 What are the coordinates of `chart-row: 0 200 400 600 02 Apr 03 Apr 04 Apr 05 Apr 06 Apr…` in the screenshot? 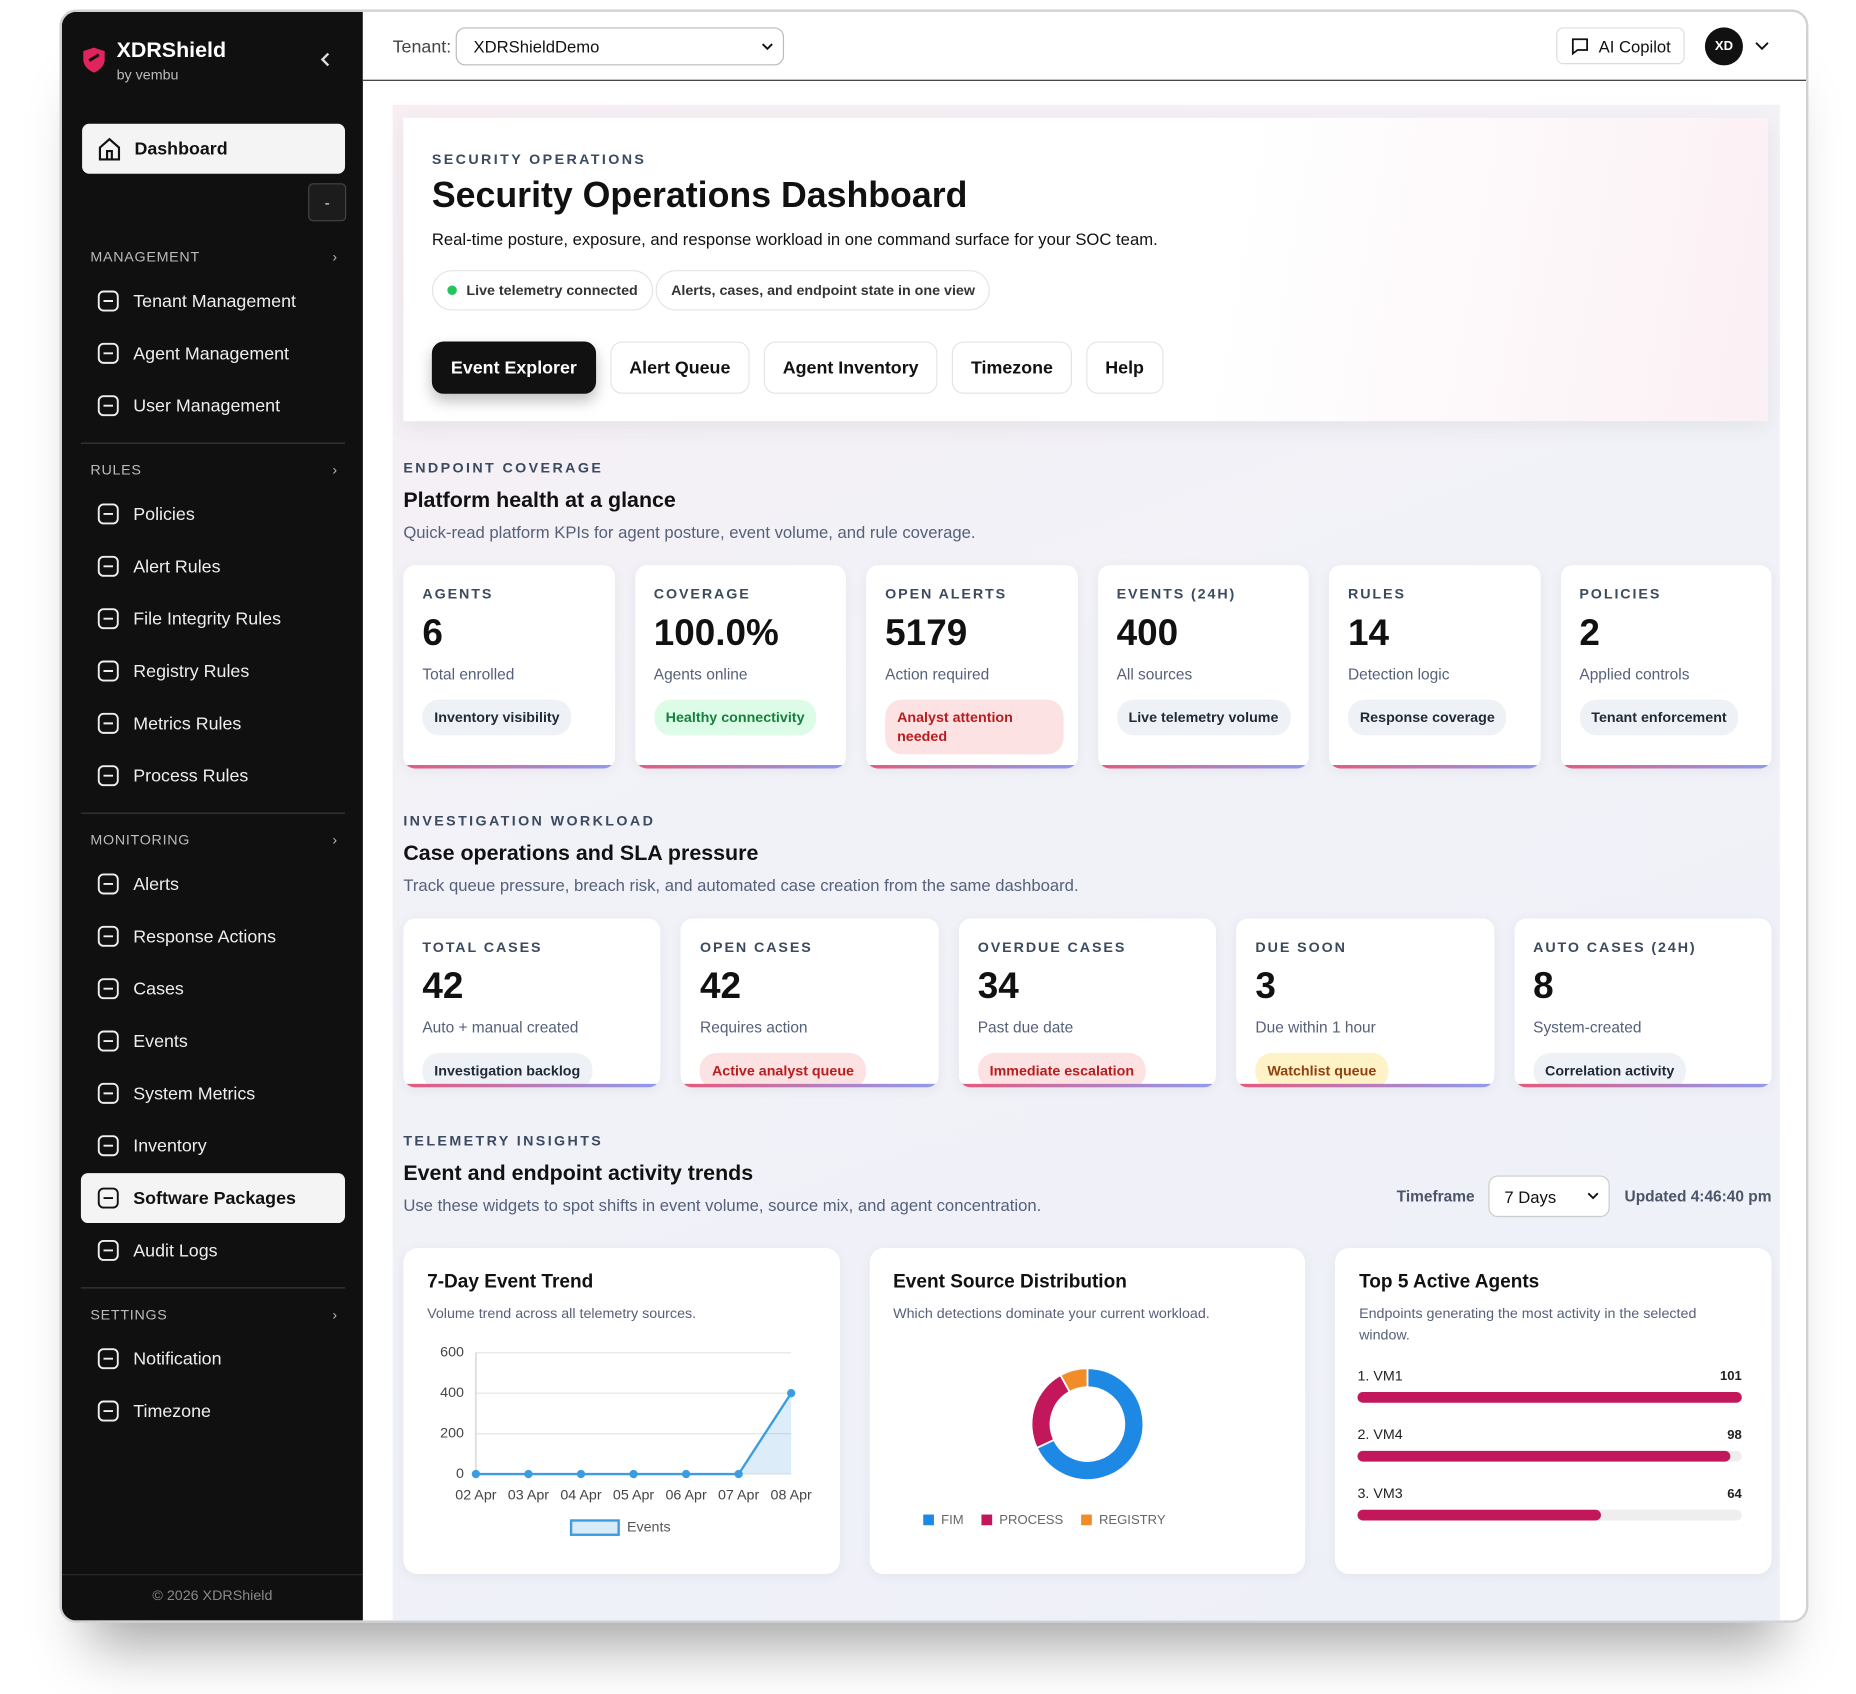 It's located at (1087, 1411).